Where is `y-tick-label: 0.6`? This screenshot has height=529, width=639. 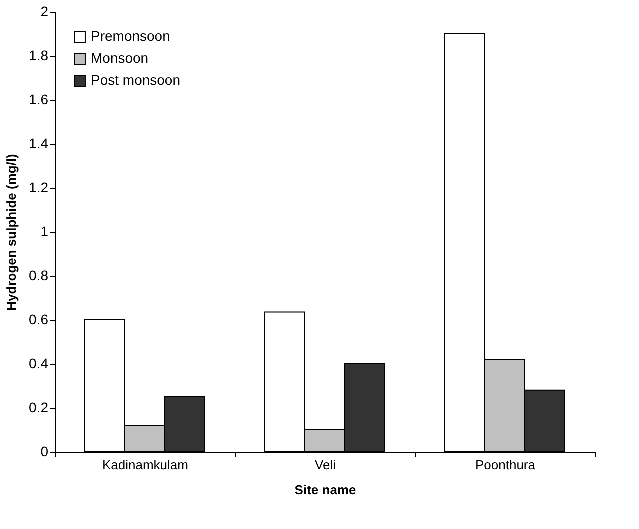 y-tick-label: 0.6 is located at coordinates (39, 320).